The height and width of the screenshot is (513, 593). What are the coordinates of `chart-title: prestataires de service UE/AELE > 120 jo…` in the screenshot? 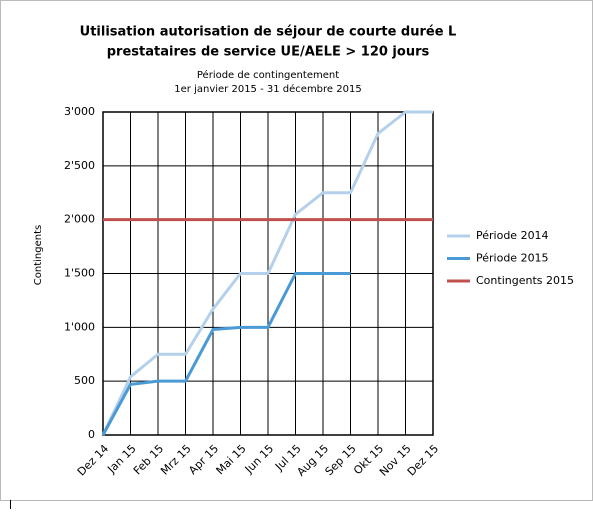 It's located at (268, 52).